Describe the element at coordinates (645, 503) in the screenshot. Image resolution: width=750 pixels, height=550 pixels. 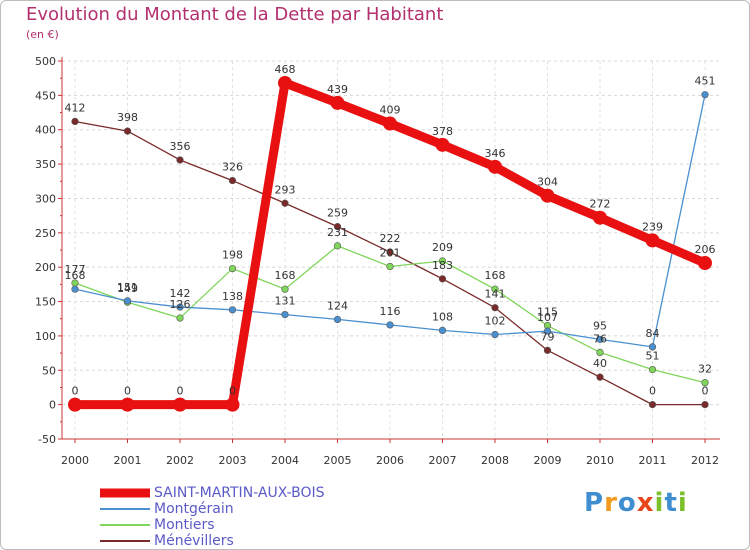
I see `logo-letter: x` at that location.